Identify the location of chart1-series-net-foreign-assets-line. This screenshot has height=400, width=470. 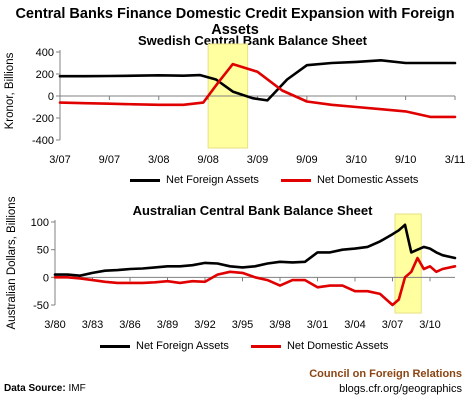
(257, 80).